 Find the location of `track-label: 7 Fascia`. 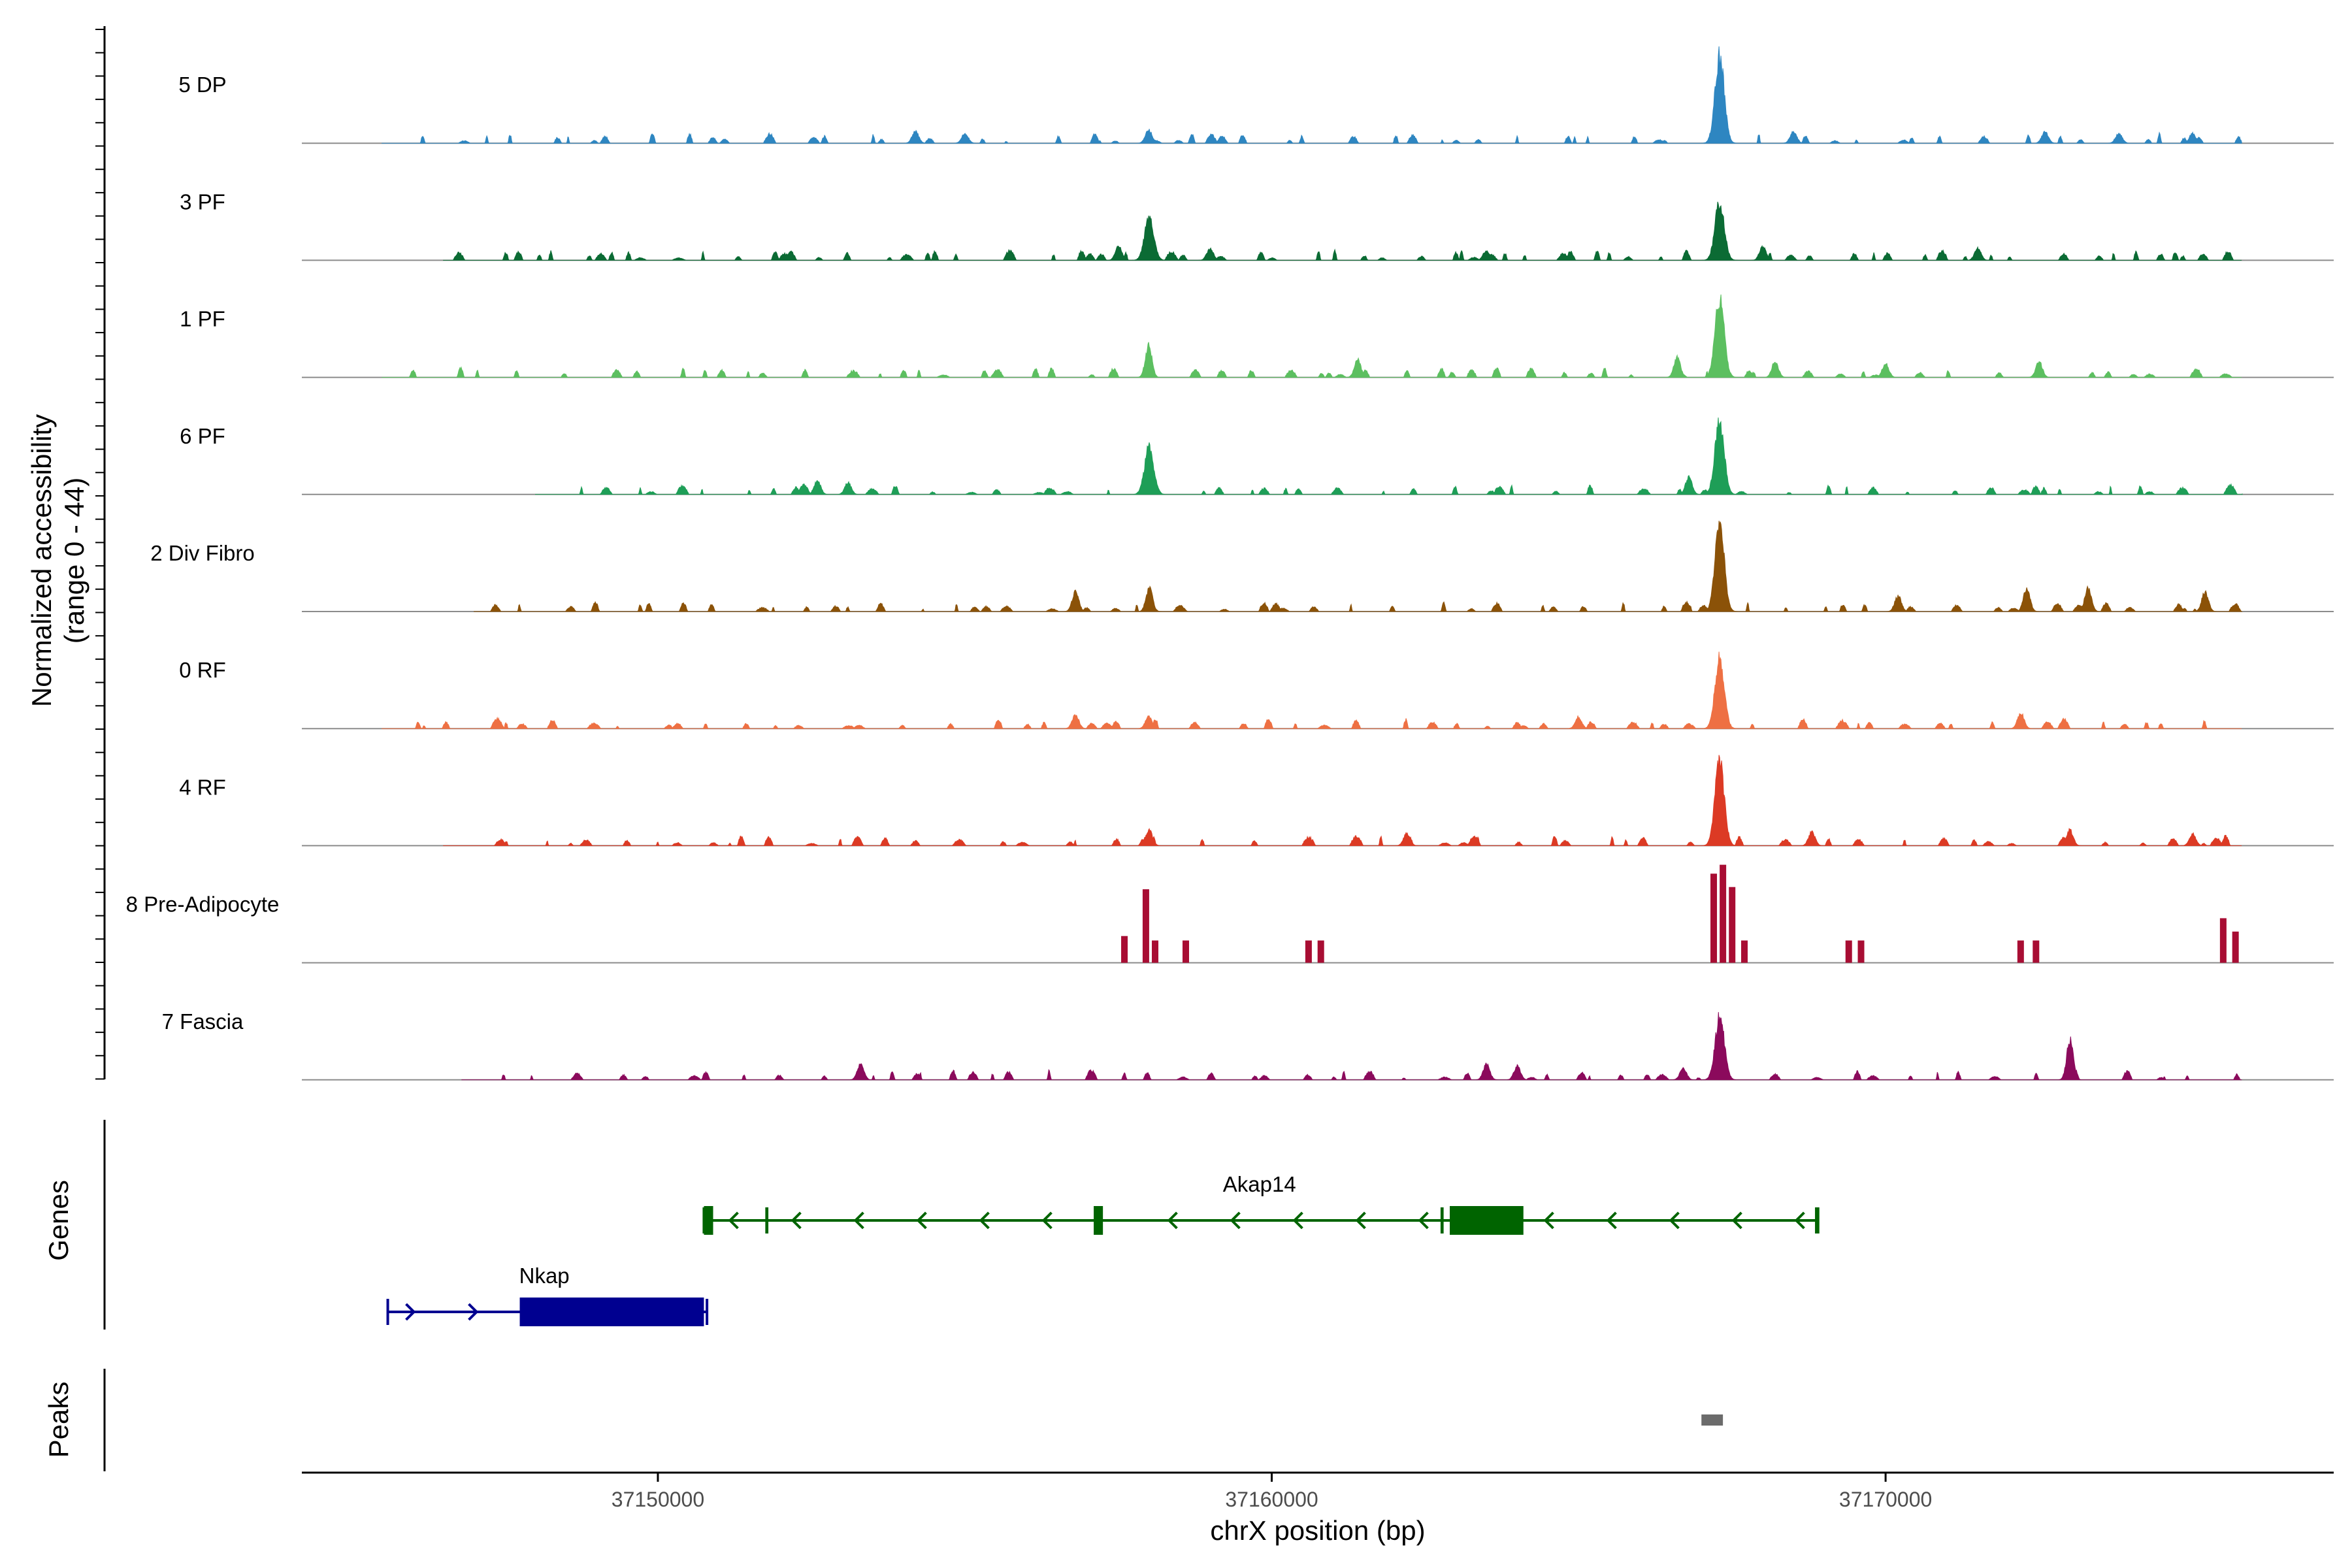

track-label: 7 Fascia is located at coordinates (203, 1021).